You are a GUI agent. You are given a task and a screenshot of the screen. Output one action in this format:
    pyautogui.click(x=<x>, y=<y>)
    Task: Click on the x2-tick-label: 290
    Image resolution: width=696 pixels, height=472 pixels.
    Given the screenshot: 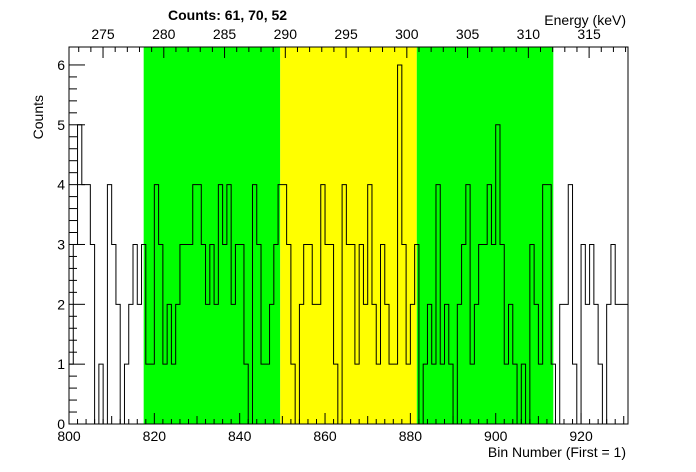 What is the action you would take?
    pyautogui.click(x=286, y=34)
    